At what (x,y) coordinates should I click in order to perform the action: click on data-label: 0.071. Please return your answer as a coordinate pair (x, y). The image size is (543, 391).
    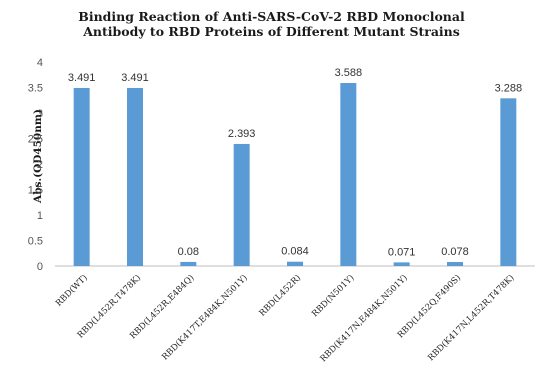
    Looking at the image, I should click on (402, 252).